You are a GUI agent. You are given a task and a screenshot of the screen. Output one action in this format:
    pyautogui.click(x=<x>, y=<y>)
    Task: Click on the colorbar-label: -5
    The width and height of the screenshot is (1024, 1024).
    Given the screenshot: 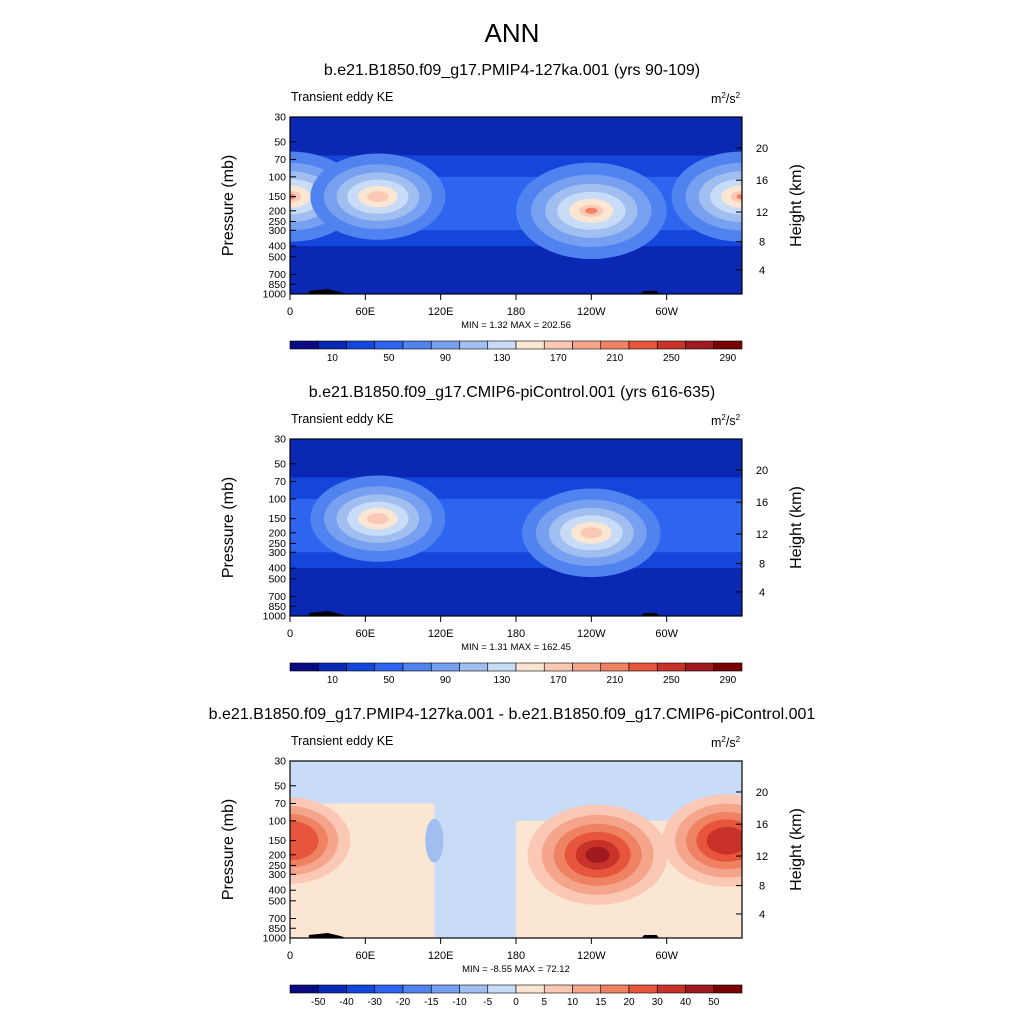 What is the action you would take?
    pyautogui.click(x=487, y=1002)
    